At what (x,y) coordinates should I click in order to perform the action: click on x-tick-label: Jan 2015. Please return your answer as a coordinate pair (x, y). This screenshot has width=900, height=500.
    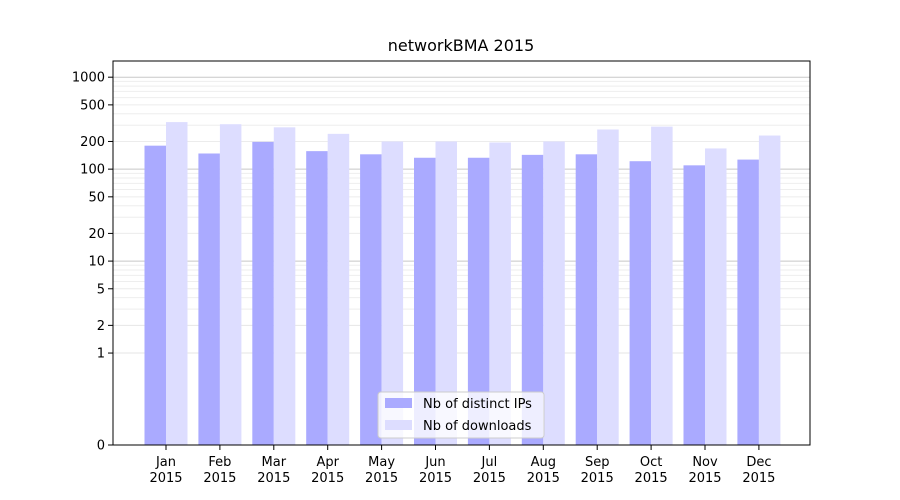
    Looking at the image, I should click on (165, 470).